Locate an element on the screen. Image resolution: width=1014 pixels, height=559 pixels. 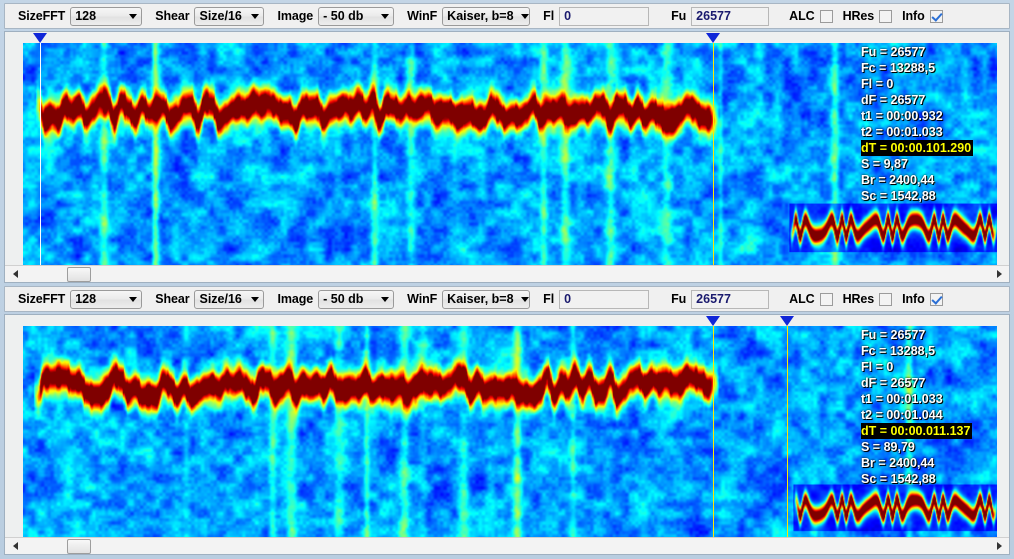
winf-value: Kaiser, b=8 is located at coordinates (480, 16).